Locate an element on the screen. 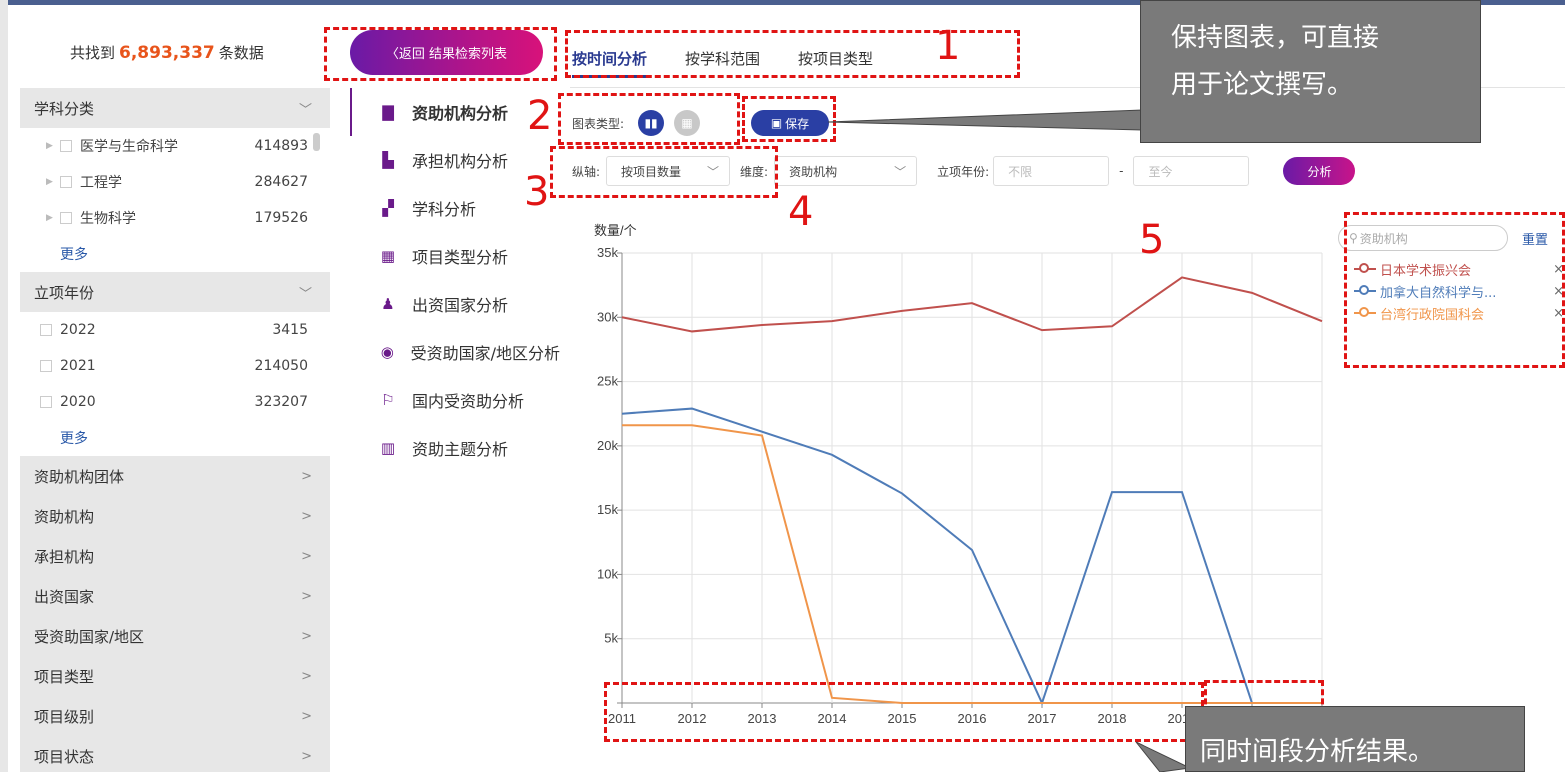 Image resolution: width=1565 pixels, height=772 pixels. y-tick-label: 20k is located at coordinates (607, 445).